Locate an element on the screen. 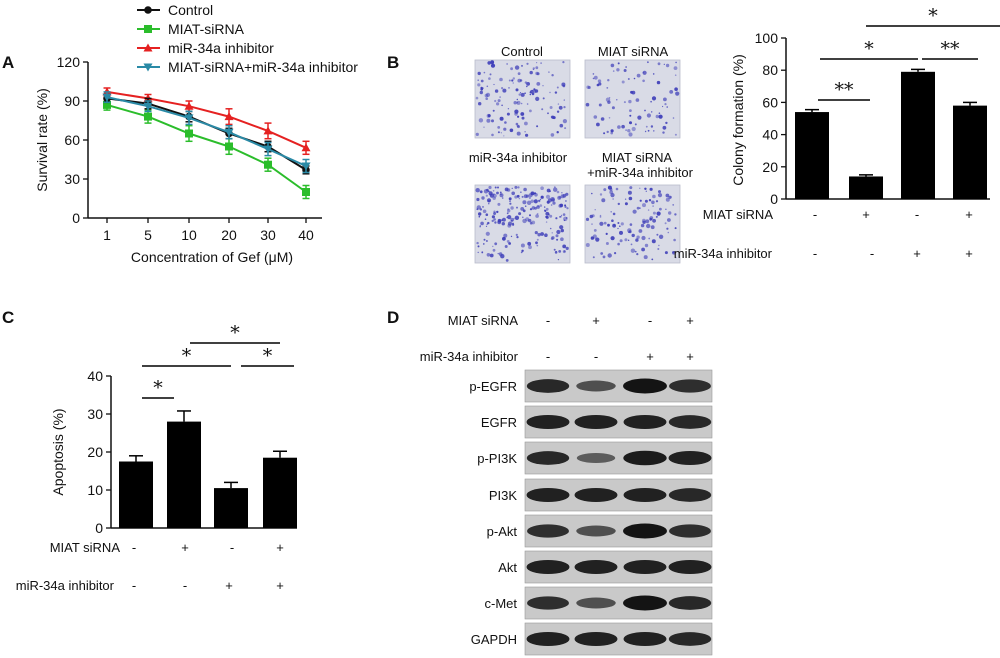 This screenshot has height=658, width=1000. western-blot-label: p-Akt is located at coordinates (502, 531).